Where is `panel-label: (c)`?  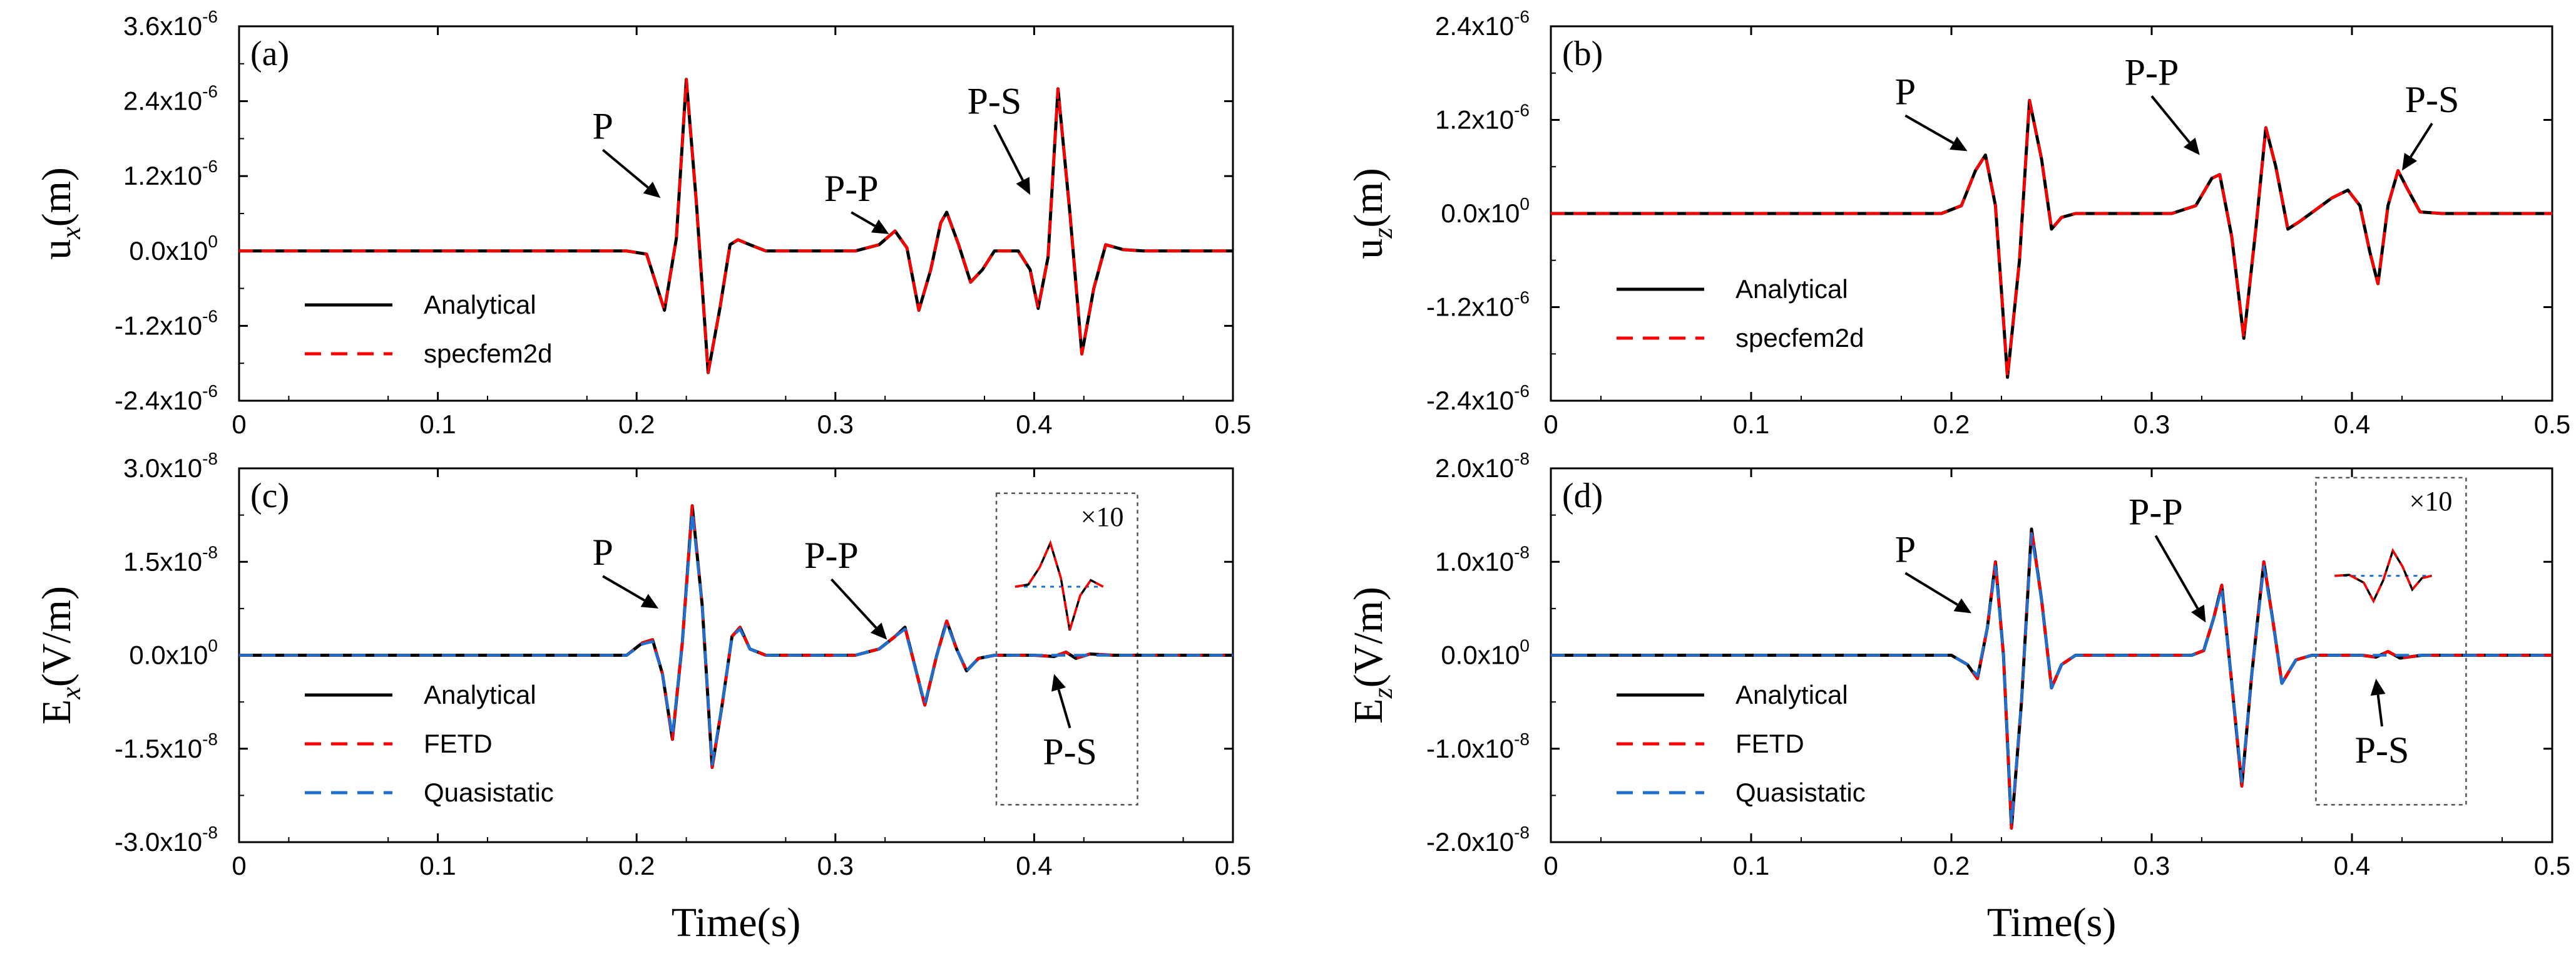
panel-label: (c) is located at coordinates (269, 495).